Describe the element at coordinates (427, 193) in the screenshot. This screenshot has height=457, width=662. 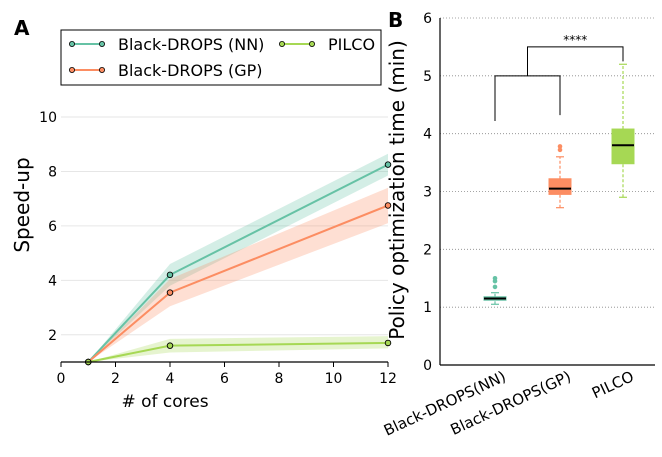
I see `y-tick-label: 3` at that location.